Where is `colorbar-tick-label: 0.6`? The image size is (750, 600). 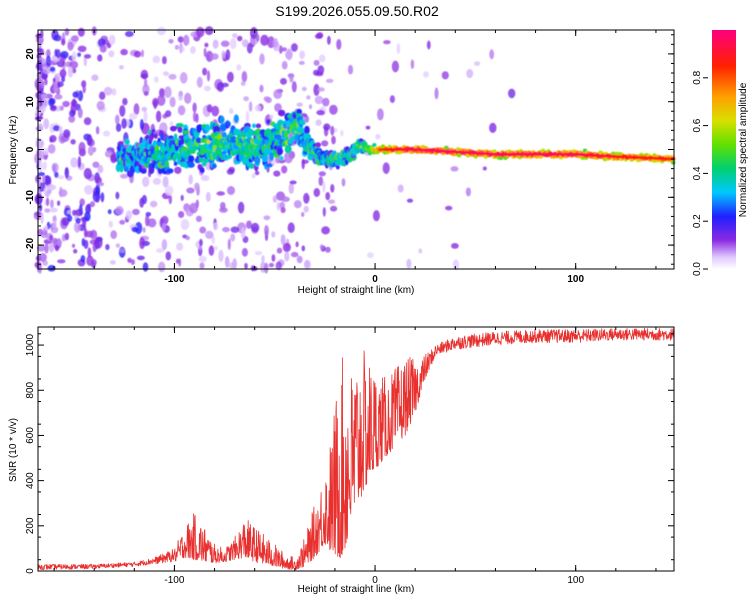
colorbar-tick-label: 0.6 is located at coordinates (697, 125).